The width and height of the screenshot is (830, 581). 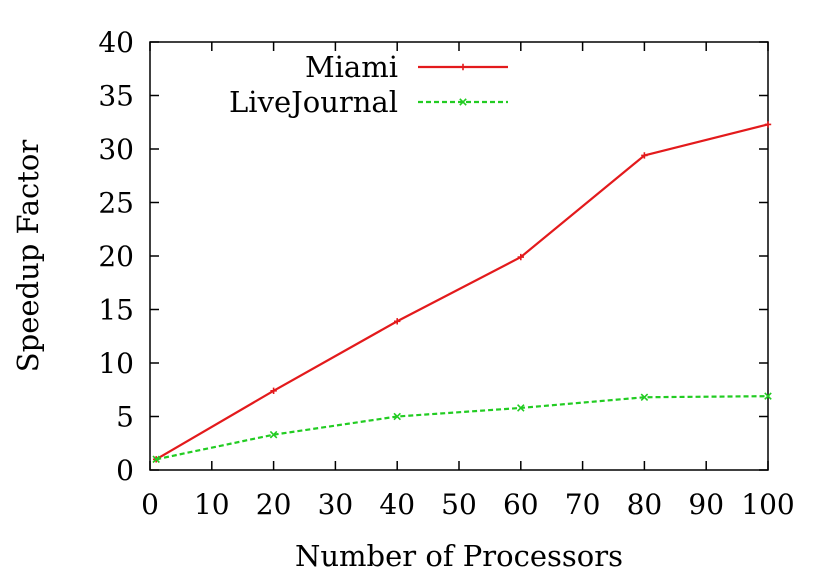 I want to click on y-tick-label: 35, so click(x=116, y=96).